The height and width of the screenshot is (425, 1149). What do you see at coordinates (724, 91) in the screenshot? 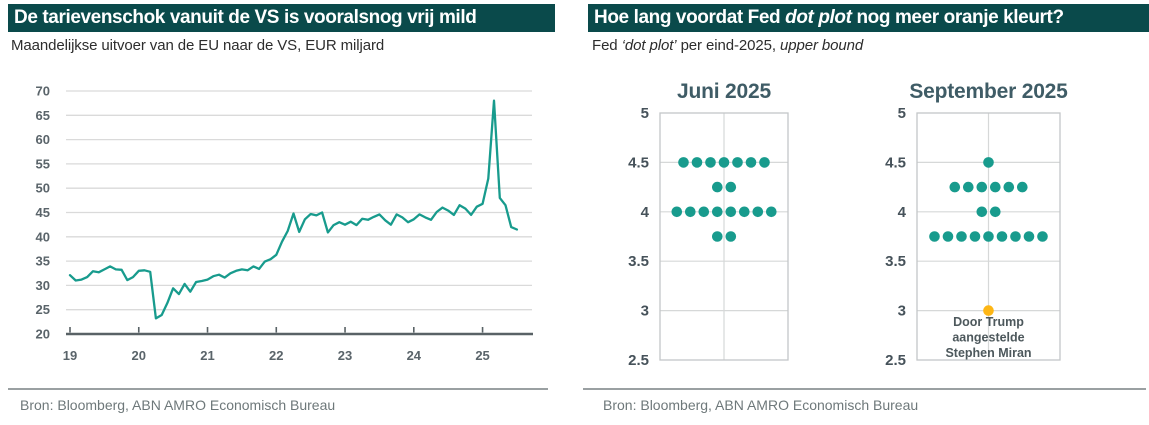
I see `dot-plot-title-juni: Juni 2025` at bounding box center [724, 91].